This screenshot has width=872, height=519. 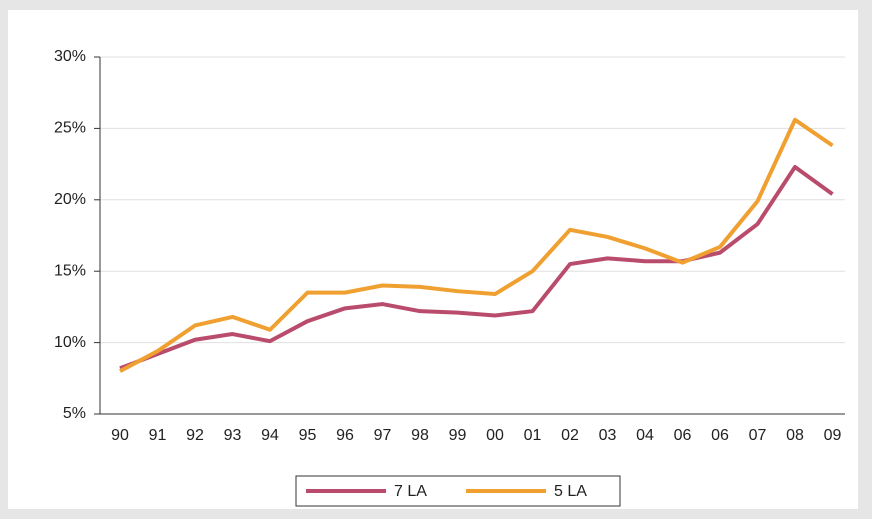 I want to click on x-tick-label: 91, so click(x=158, y=435).